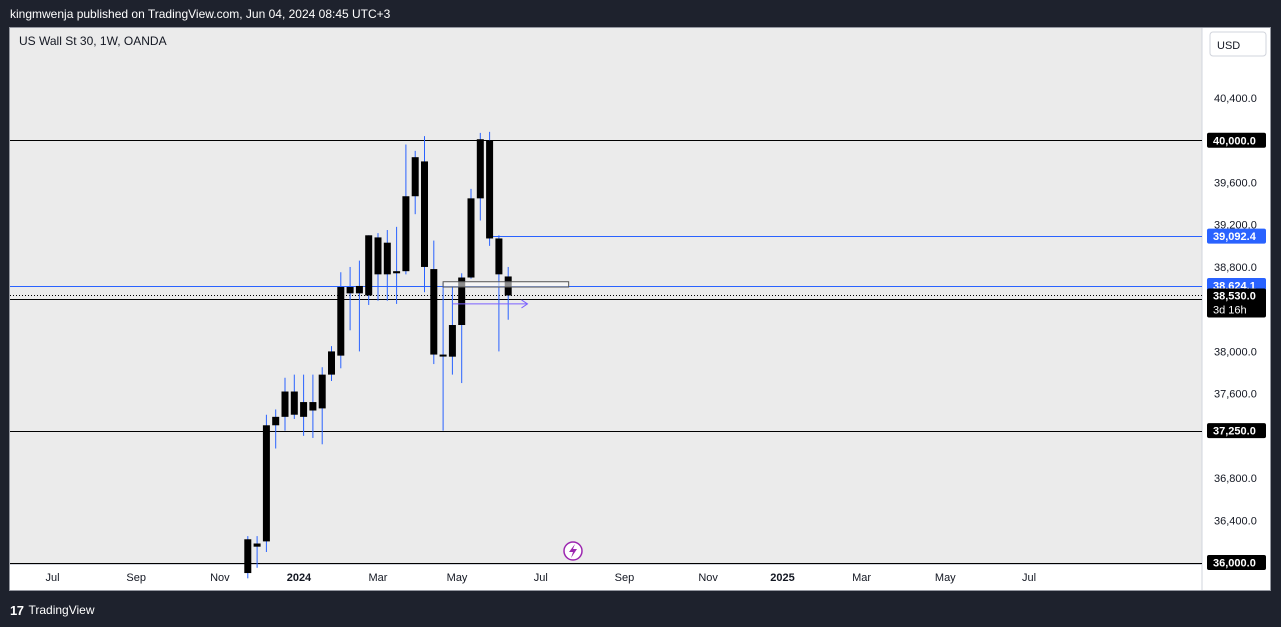 This screenshot has height=627, width=1281. Describe the element at coordinates (1235, 395) in the screenshot. I see `y-tick-label: 37,600.0` at that location.